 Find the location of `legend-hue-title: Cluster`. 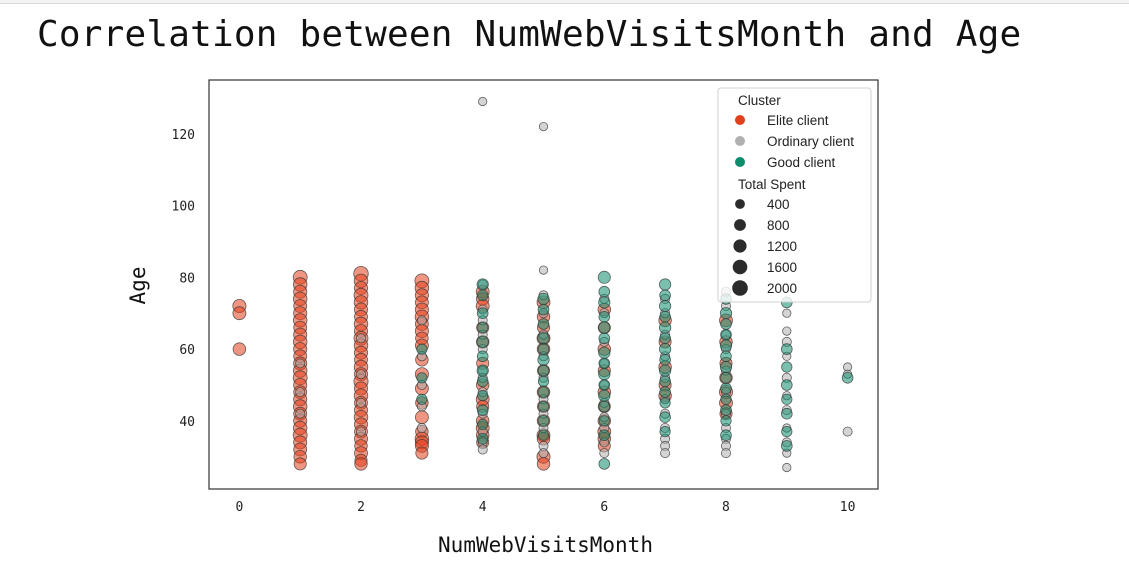

legend-hue-title: Cluster is located at coordinates (759, 100).